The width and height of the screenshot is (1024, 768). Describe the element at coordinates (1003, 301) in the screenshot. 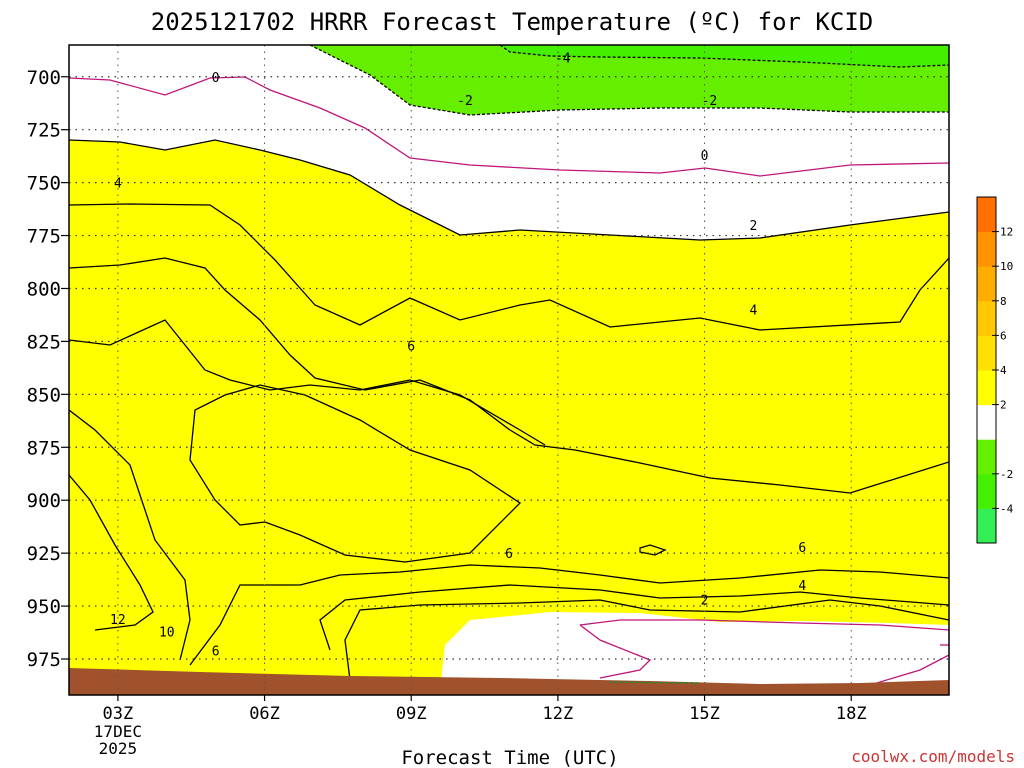

I see `colorbar-label: 8` at that location.